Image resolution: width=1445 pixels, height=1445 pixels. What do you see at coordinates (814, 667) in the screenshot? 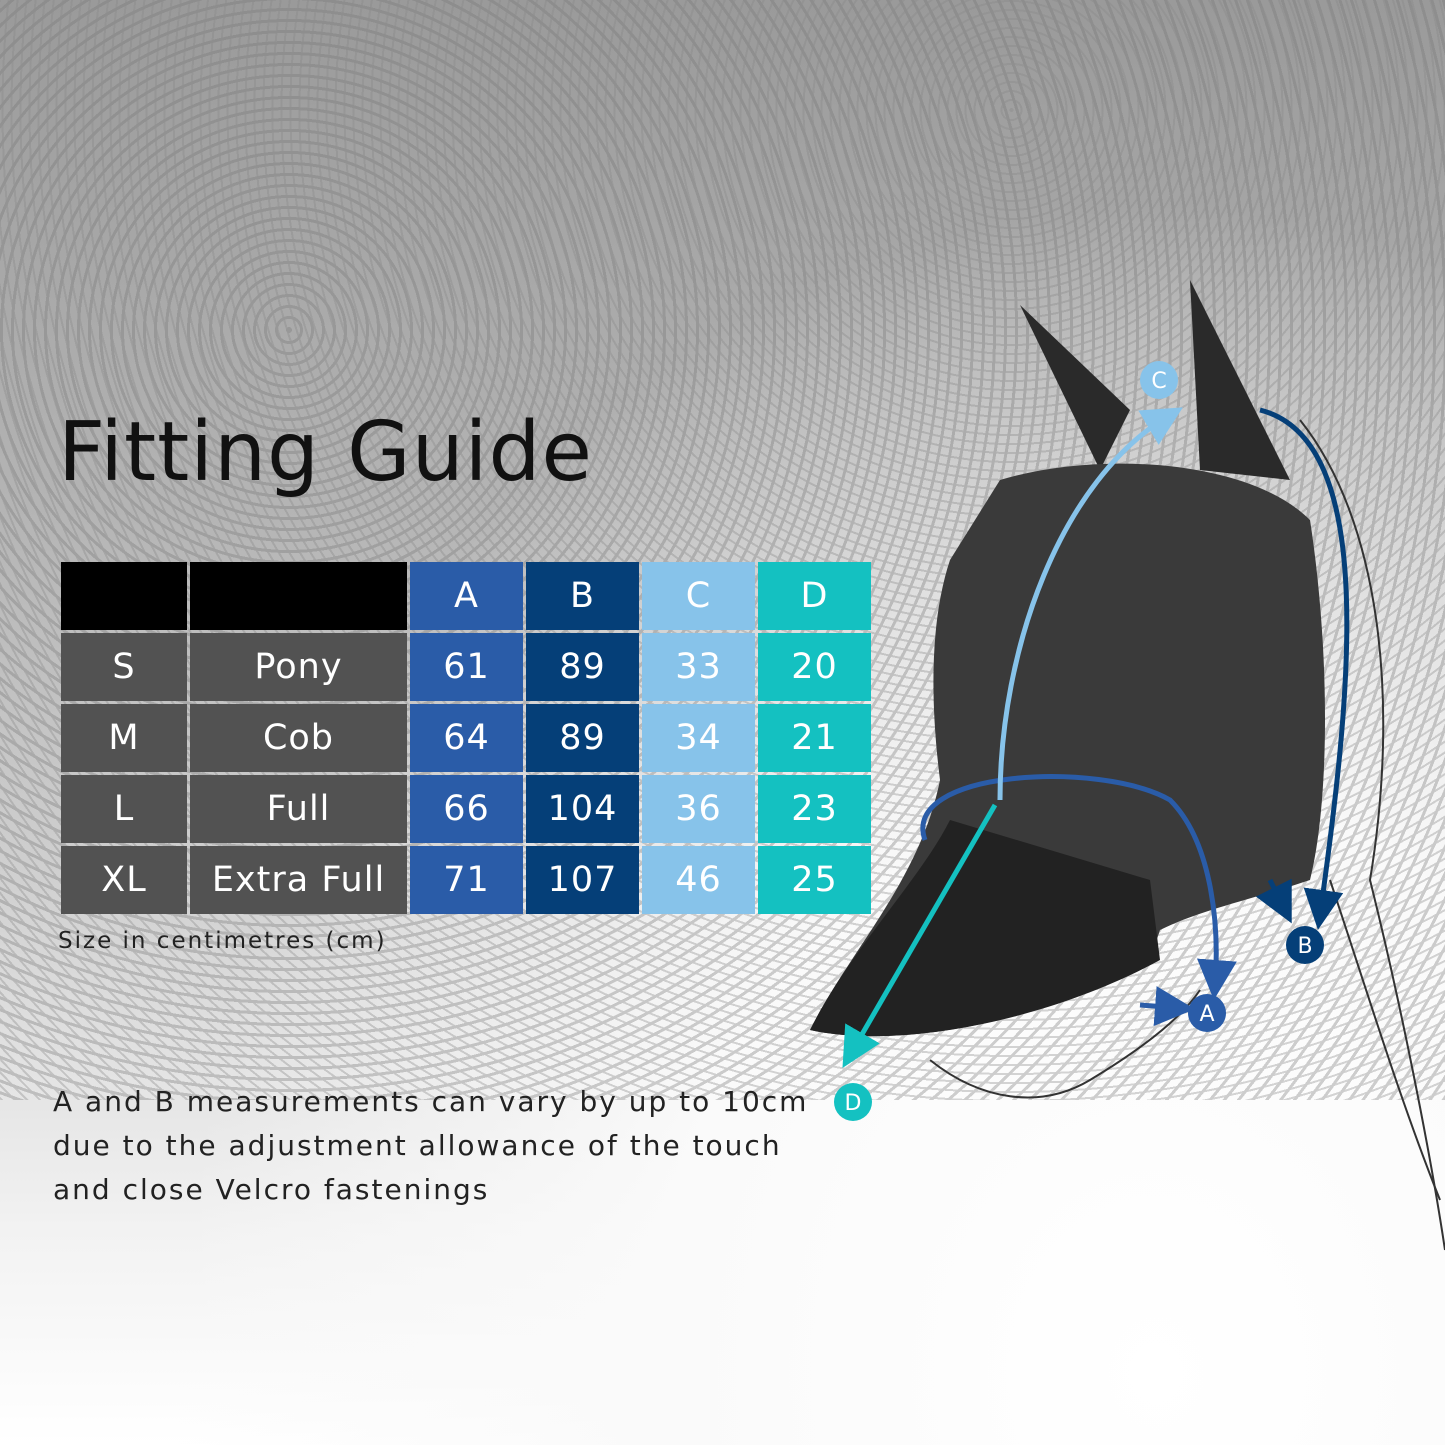
I see `d-cell: 20` at bounding box center [814, 667].